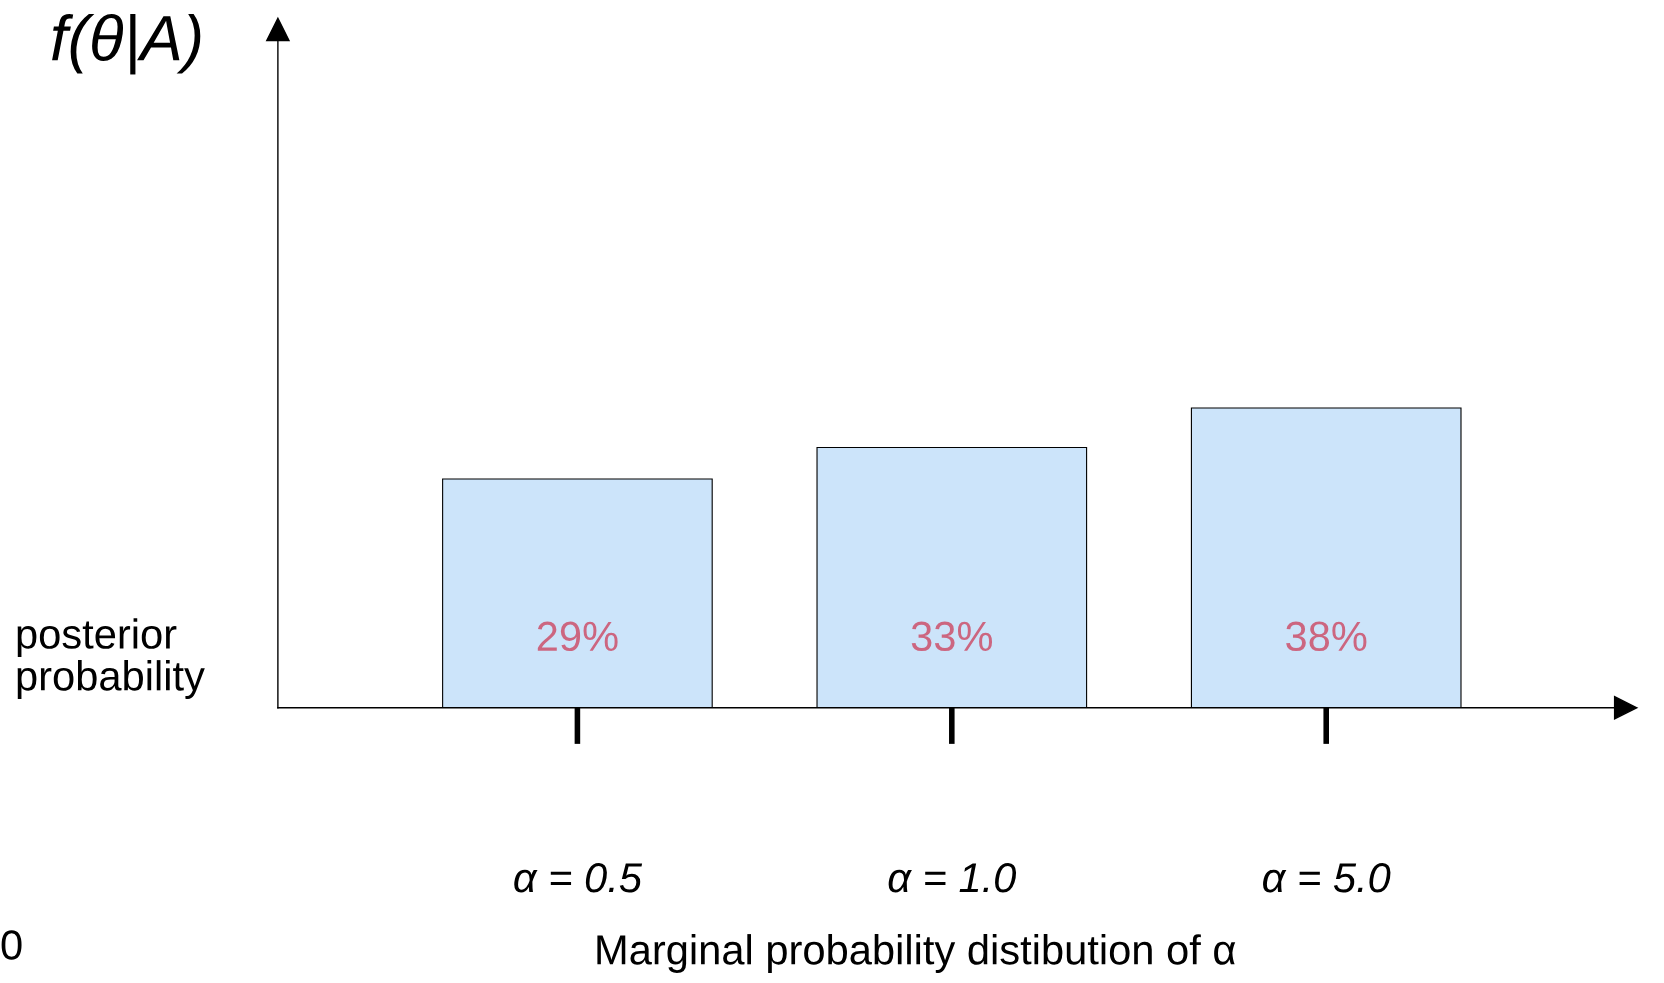  I want to click on data-label: 29%, so click(577, 636).